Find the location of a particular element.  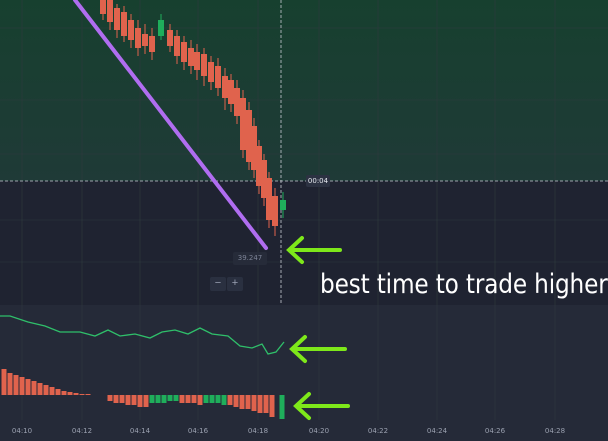

zoom-out-button: − is located at coordinates (218, 284).